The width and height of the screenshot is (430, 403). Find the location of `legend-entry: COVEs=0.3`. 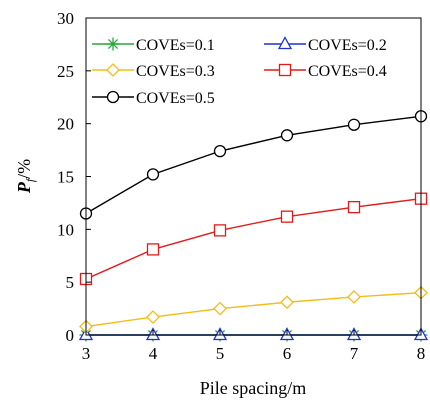

legend-entry: COVEs=0.3 is located at coordinates (153, 71).